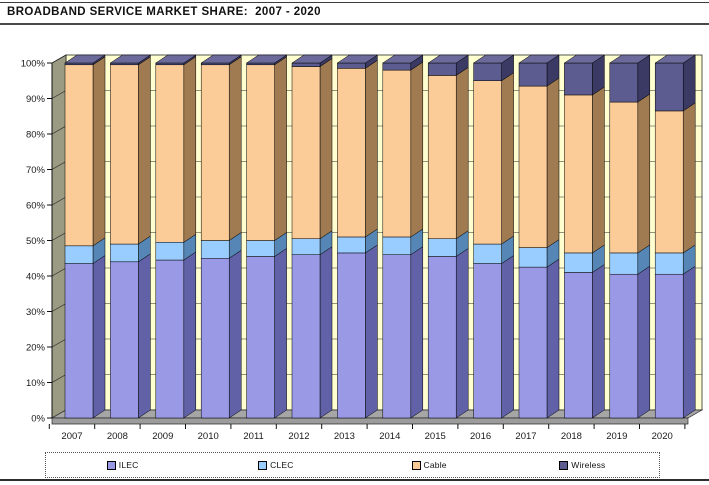  I want to click on x-axis-label-2014: 2014, so click(389, 436).